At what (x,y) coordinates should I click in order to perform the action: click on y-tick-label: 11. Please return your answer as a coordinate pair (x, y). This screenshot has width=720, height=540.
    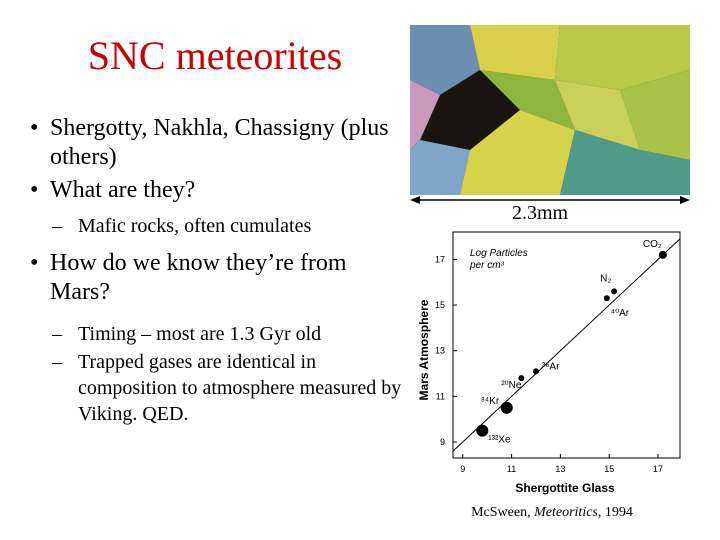
    Looking at the image, I should click on (440, 396).